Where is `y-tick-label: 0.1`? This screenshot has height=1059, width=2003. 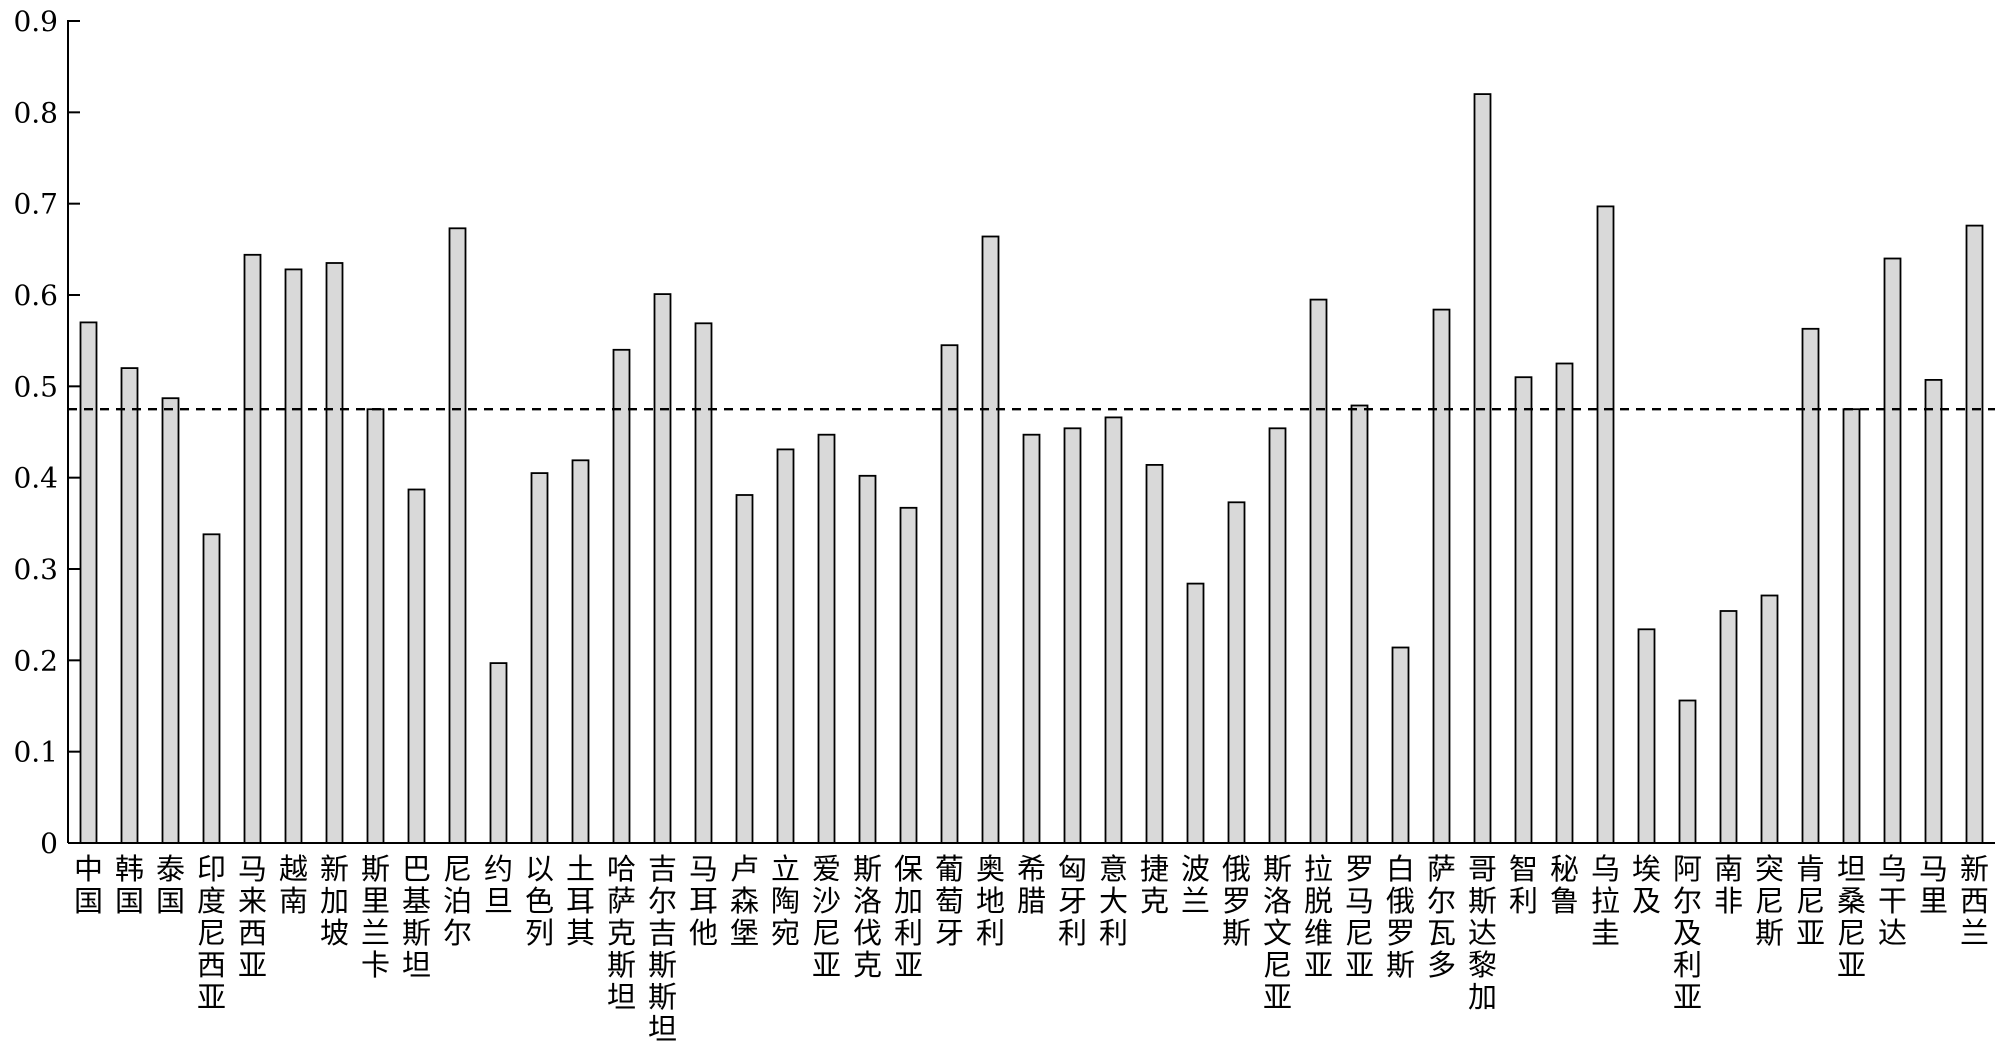
y-tick-label: 0.1 is located at coordinates (35, 752).